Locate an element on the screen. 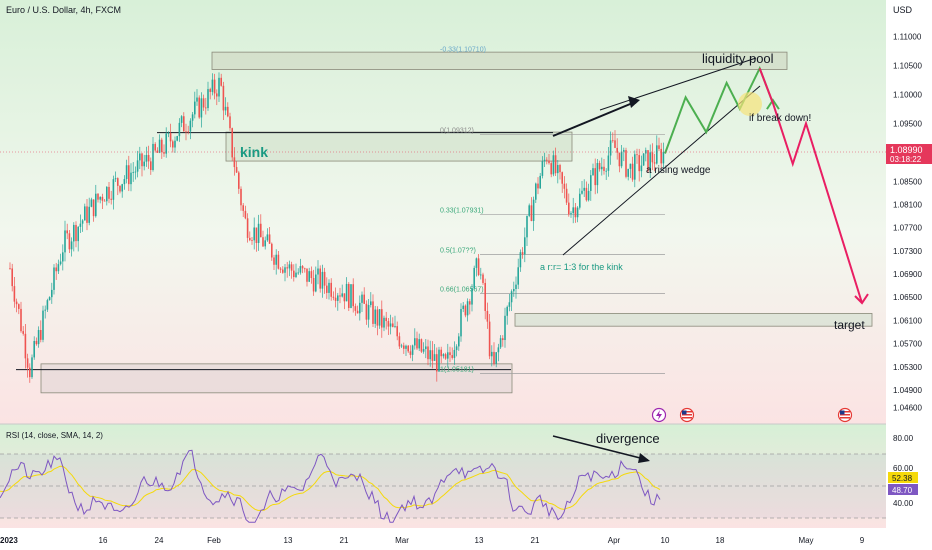 The image size is (932, 550). fib-label: 0.33(1.07931) is located at coordinates (462, 210).